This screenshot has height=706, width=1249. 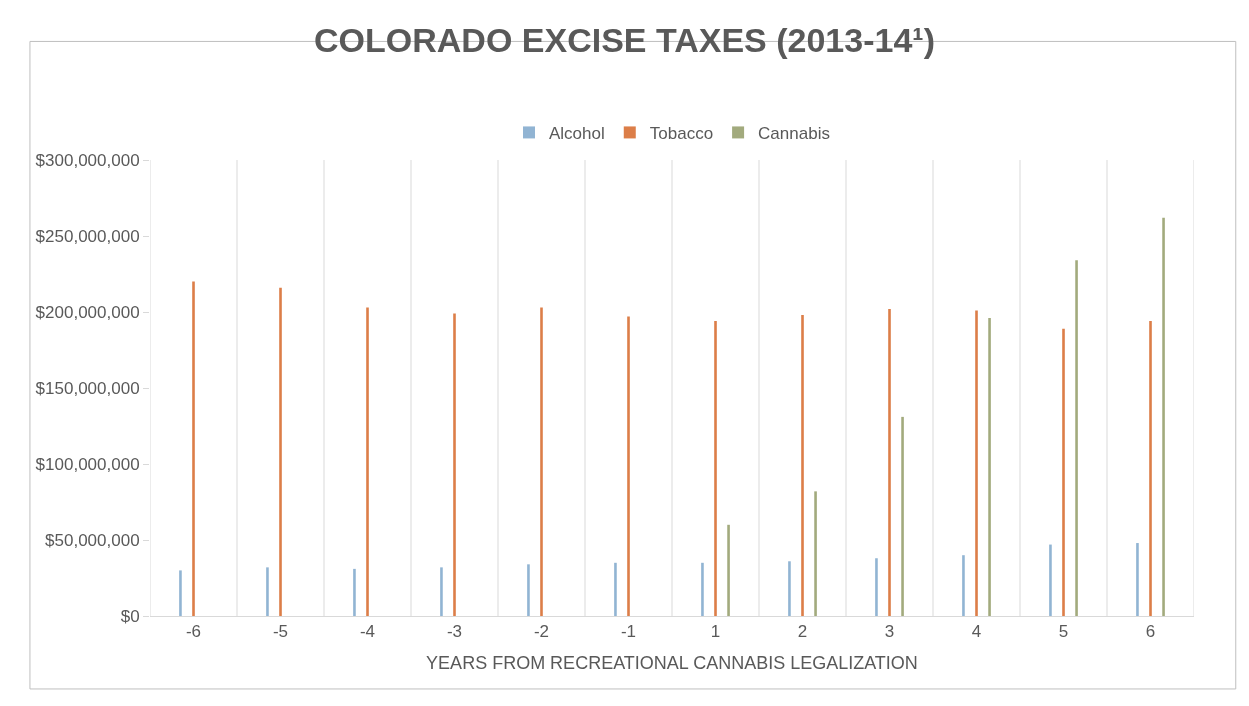 What do you see at coordinates (624, 40) in the screenshot?
I see `chart-title: COLORADO EXCISE TAXES (2013-14¹)` at bounding box center [624, 40].